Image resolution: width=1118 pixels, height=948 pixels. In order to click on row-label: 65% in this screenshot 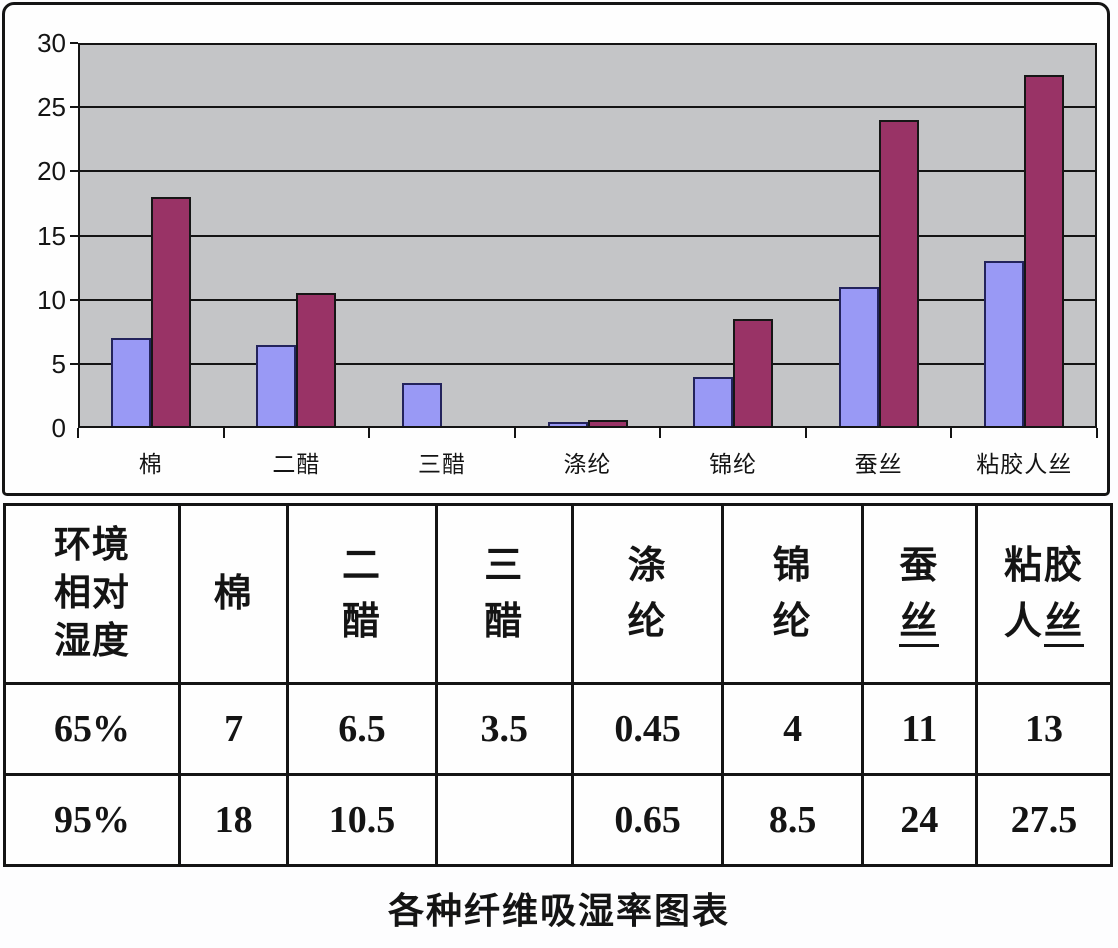, I will do `click(92, 729)`.